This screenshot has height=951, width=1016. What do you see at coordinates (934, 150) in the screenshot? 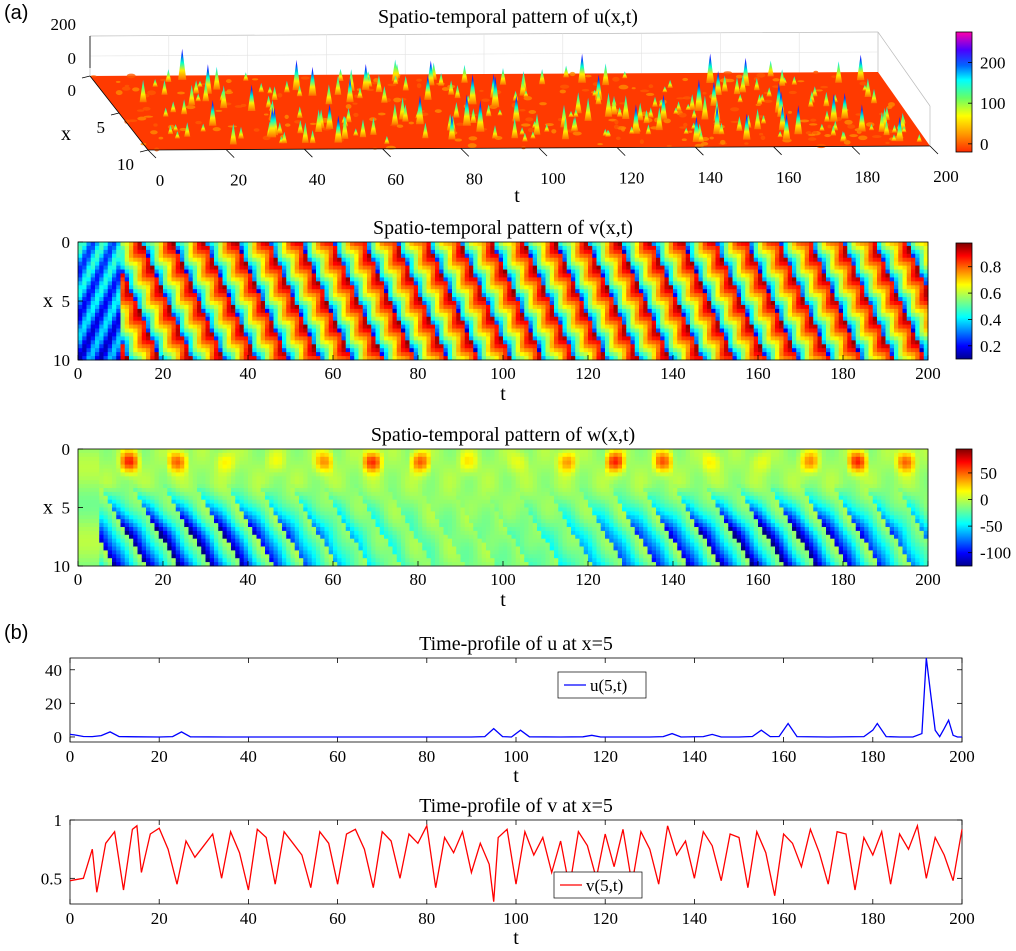
I see `t-tick-mark` at bounding box center [934, 150].